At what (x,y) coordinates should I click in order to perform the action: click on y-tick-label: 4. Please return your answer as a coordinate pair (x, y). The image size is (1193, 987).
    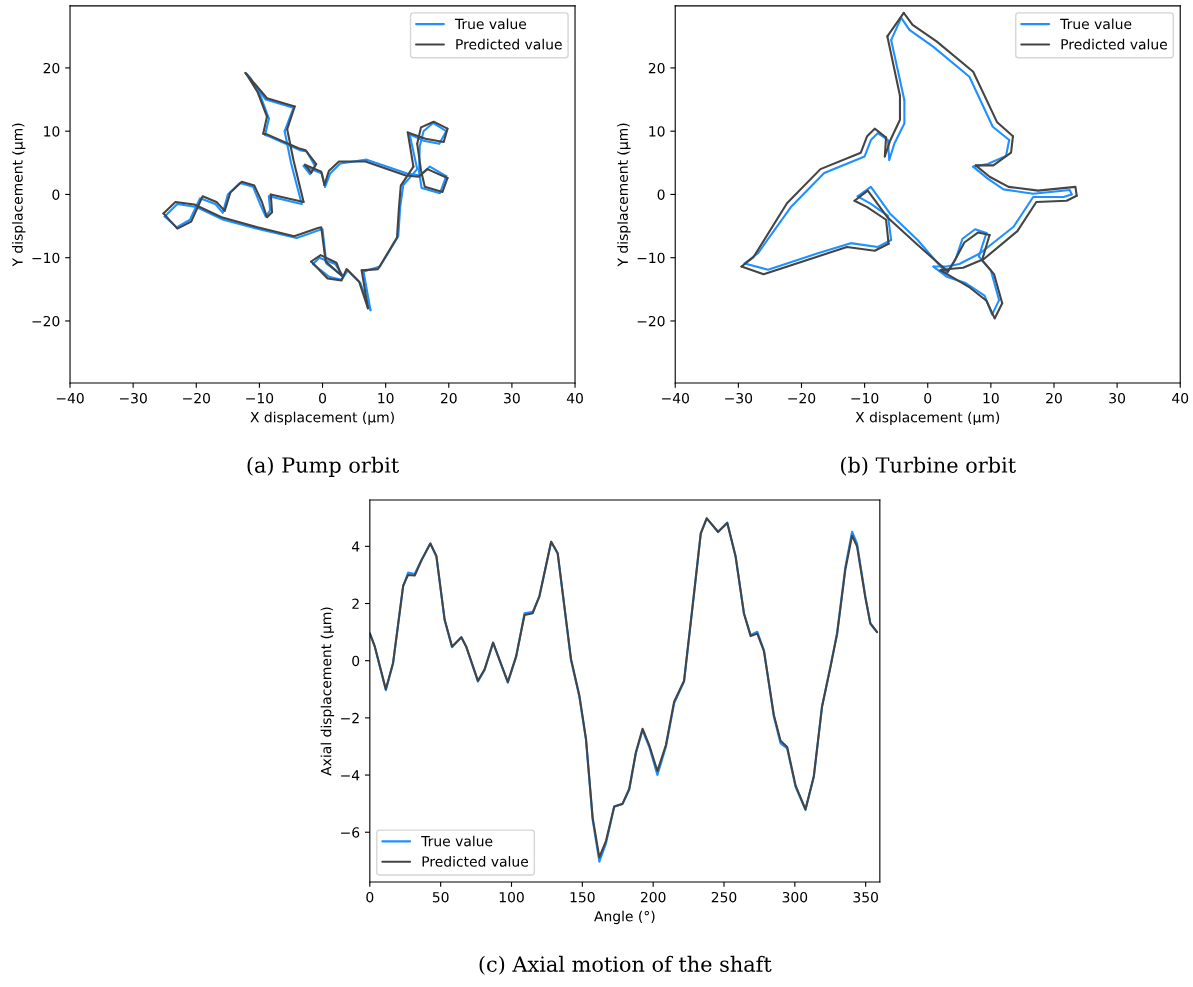
    Looking at the image, I should click on (355, 546).